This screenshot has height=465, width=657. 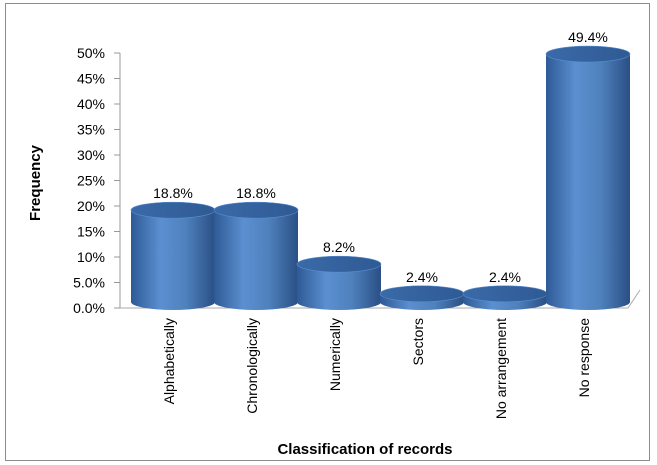 I want to click on data-label: 8.2%, so click(x=339, y=247).